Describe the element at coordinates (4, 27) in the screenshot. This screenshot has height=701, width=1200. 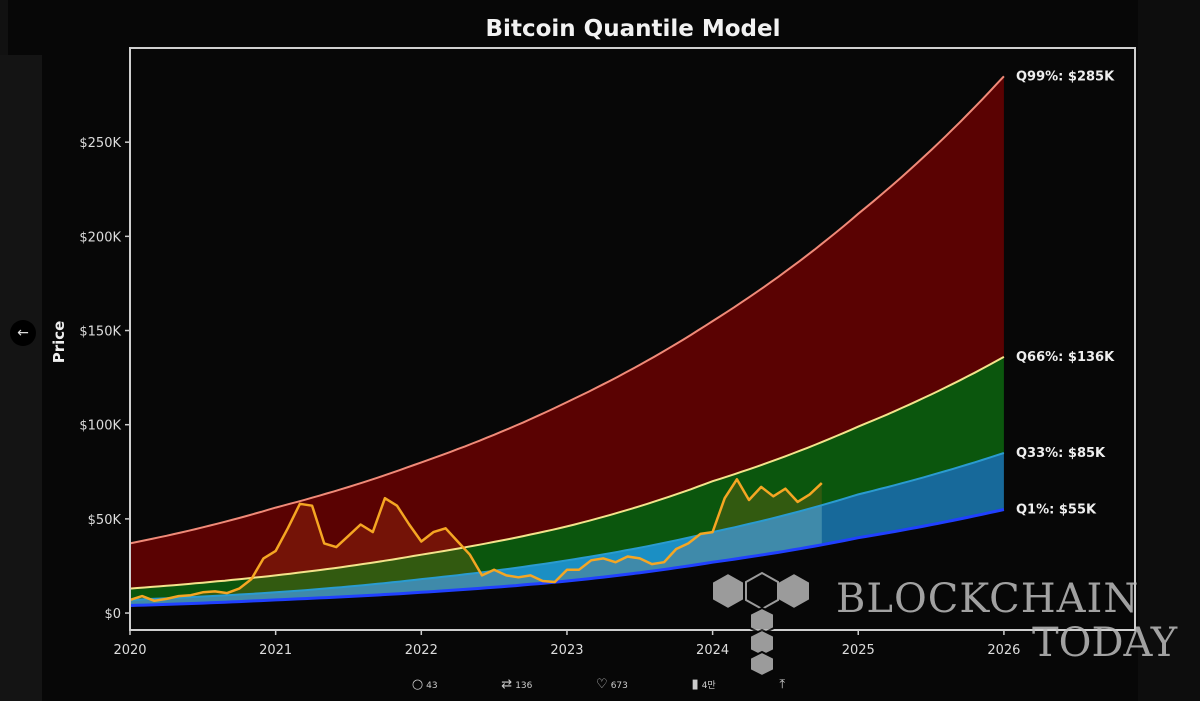
I see `background-pane` at that location.